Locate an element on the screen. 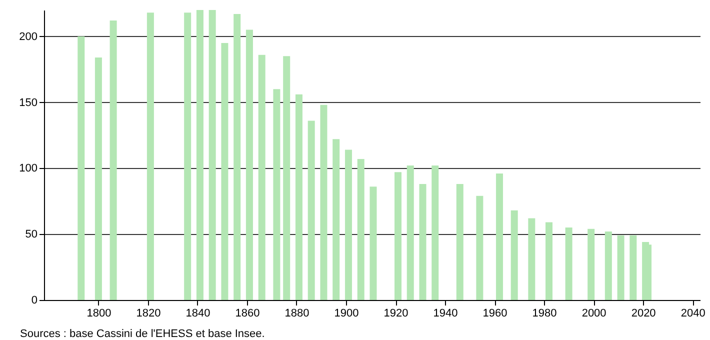  x-tick-label: 1900 is located at coordinates (346, 314).